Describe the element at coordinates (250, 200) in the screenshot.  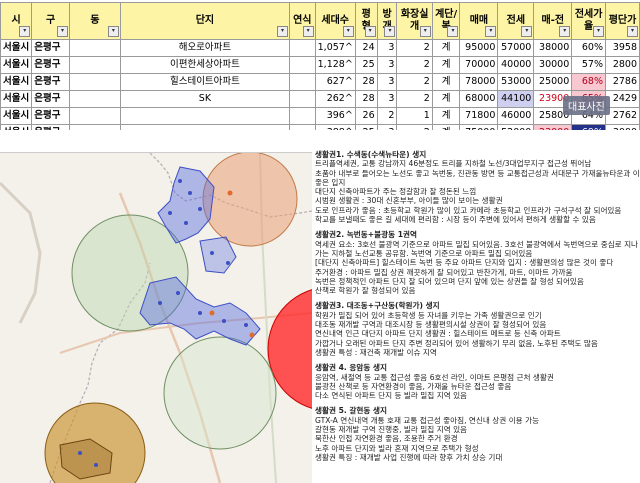
I see `living-zone-circle-orange` at that location.